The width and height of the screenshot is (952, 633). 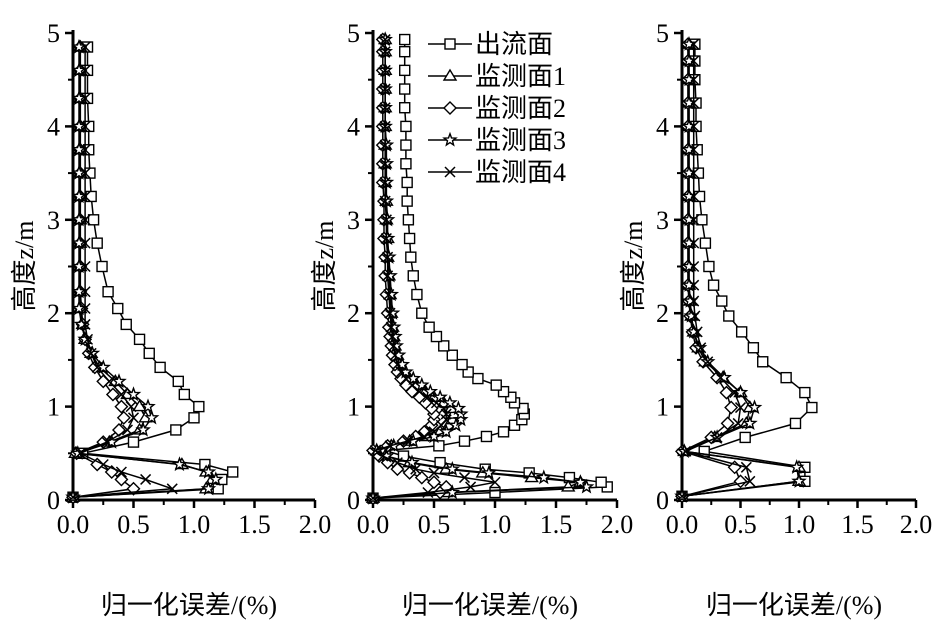 What do you see at coordinates (740, 524) in the screenshot?
I see `x-tick-label: 0.5` at bounding box center [740, 524].